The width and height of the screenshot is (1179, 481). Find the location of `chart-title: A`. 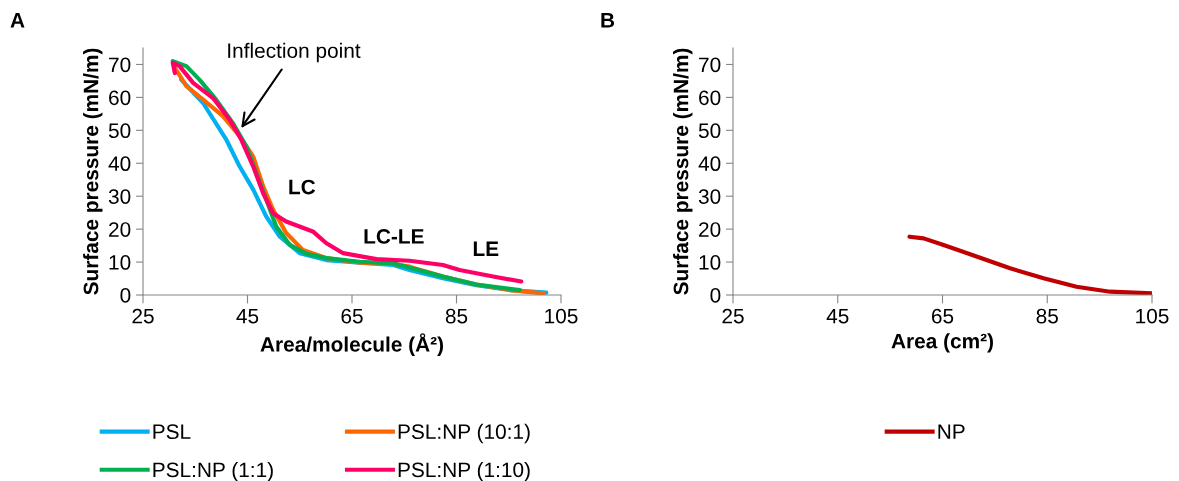

chart-title: A is located at coordinates (17, 20).